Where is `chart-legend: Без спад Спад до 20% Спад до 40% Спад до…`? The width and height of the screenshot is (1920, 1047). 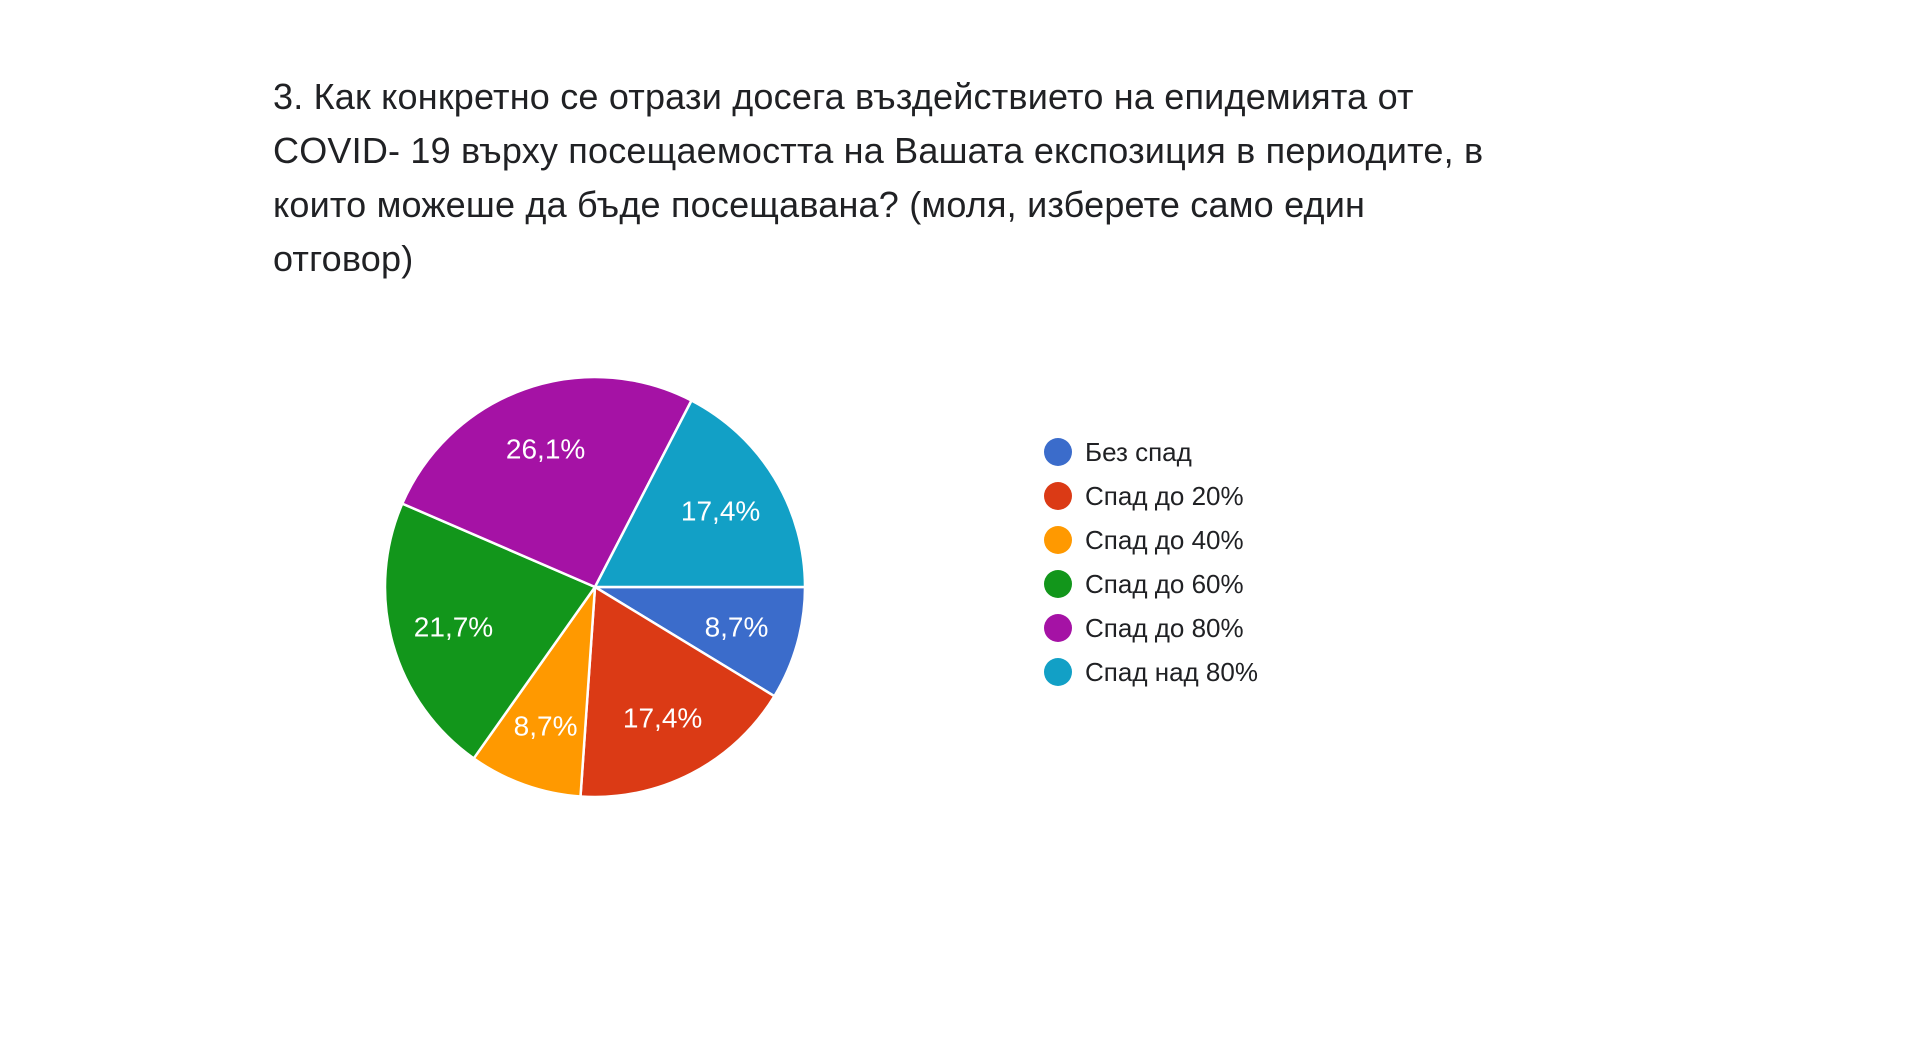 chart-legend: Без спад Спад до 20% Спад до 40% Спад до… is located at coordinates (1151, 562).